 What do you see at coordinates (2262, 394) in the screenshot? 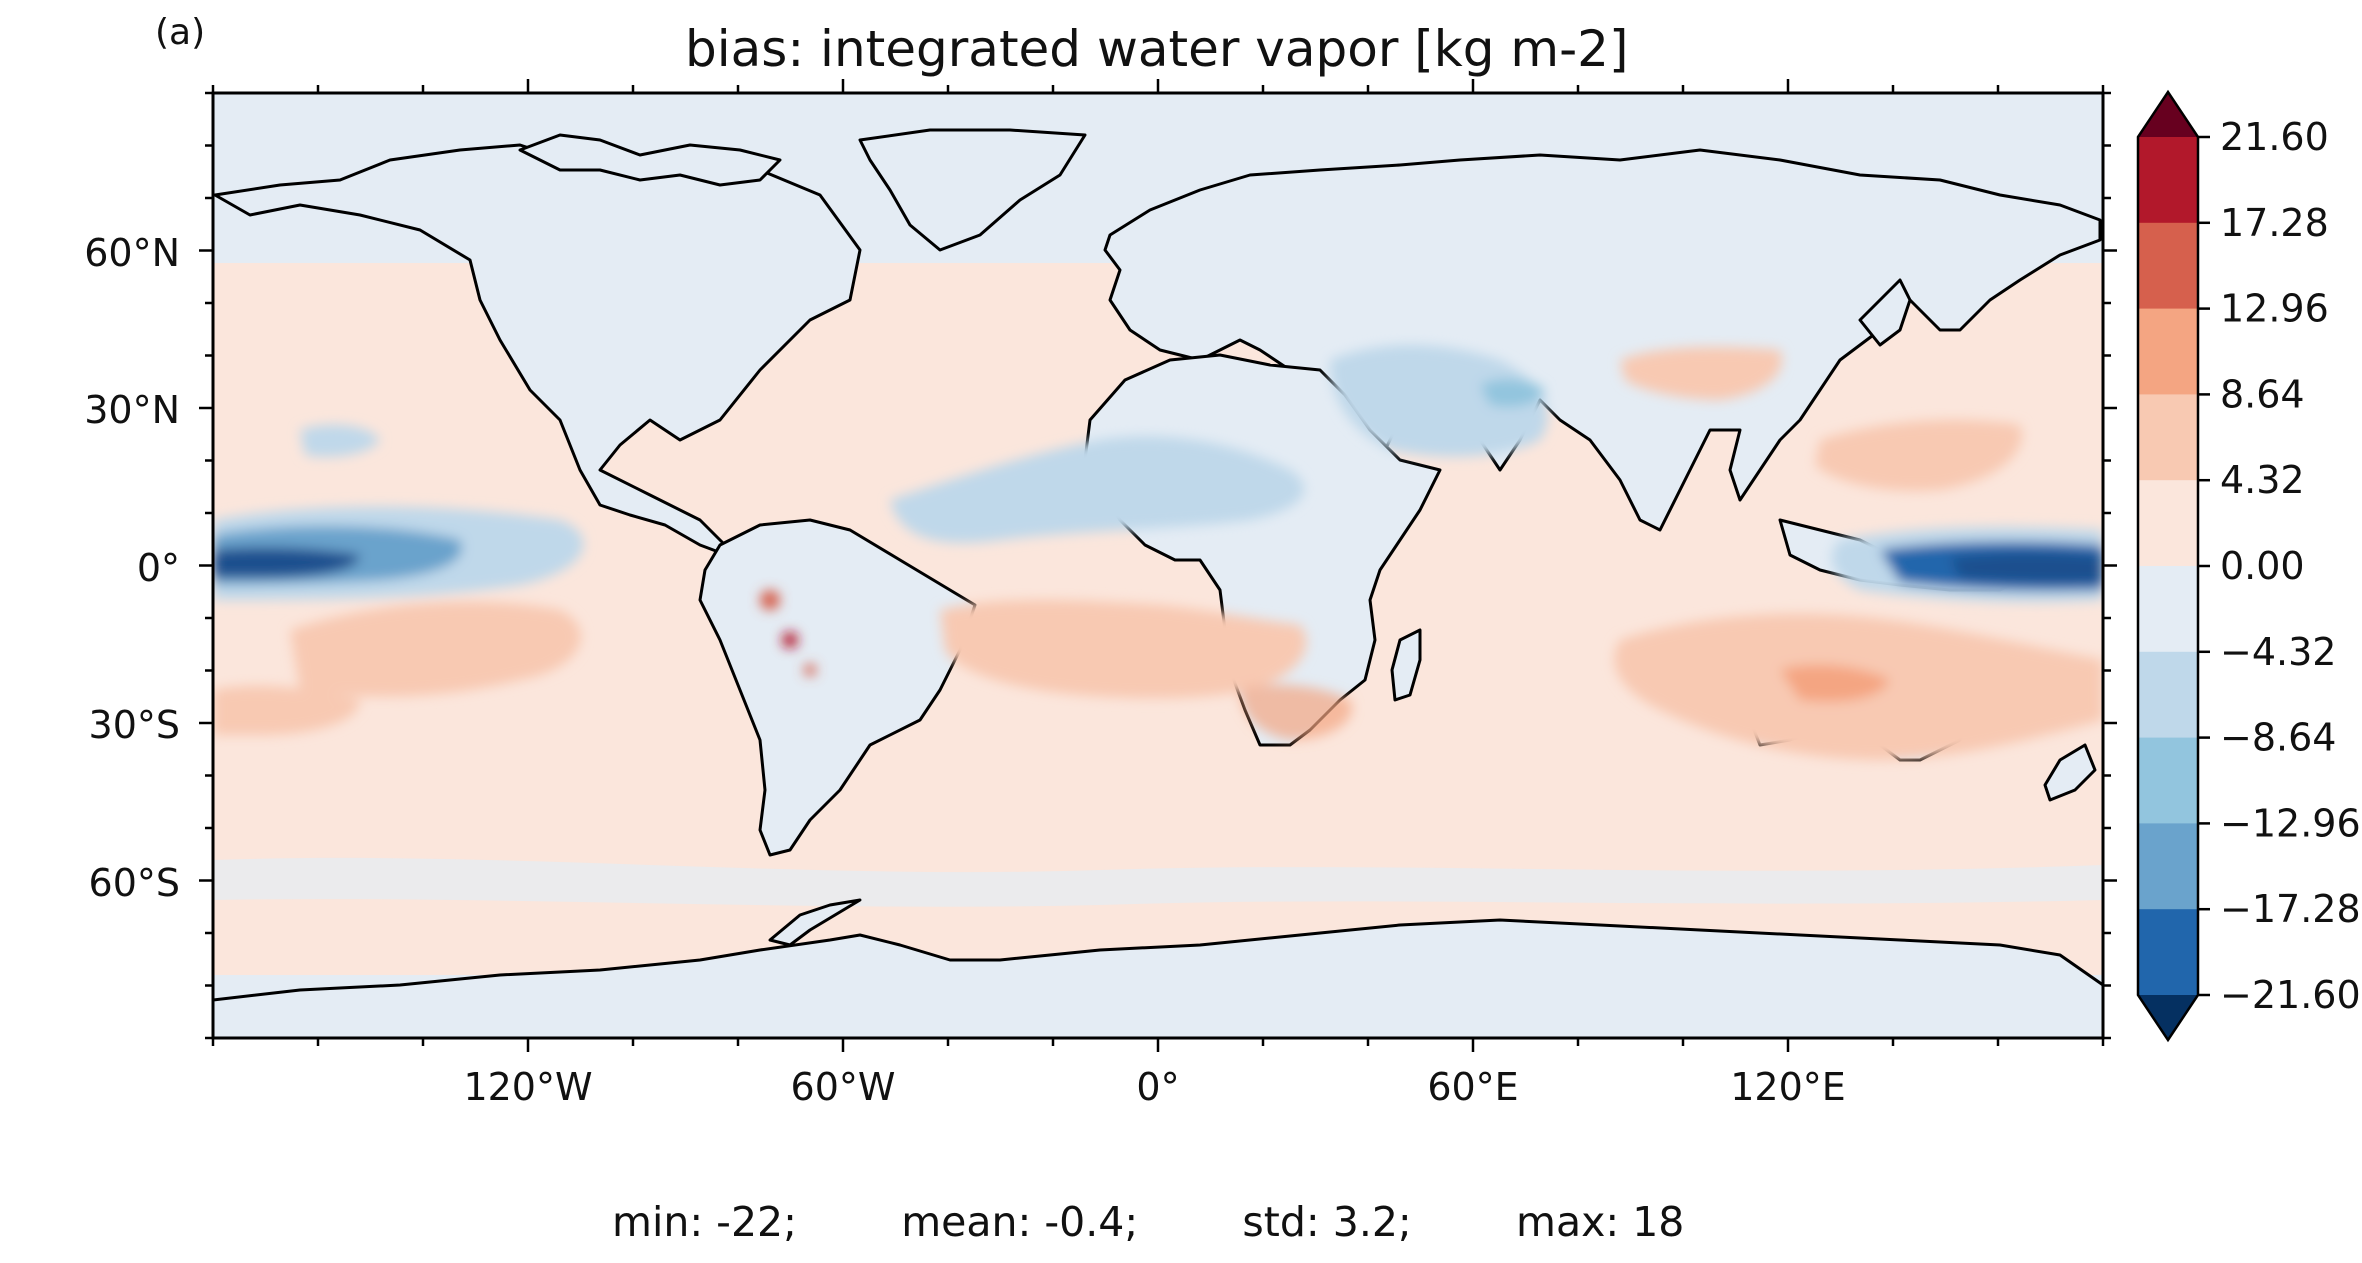
I see `colorbar-tick-label: 8.64` at bounding box center [2262, 394].